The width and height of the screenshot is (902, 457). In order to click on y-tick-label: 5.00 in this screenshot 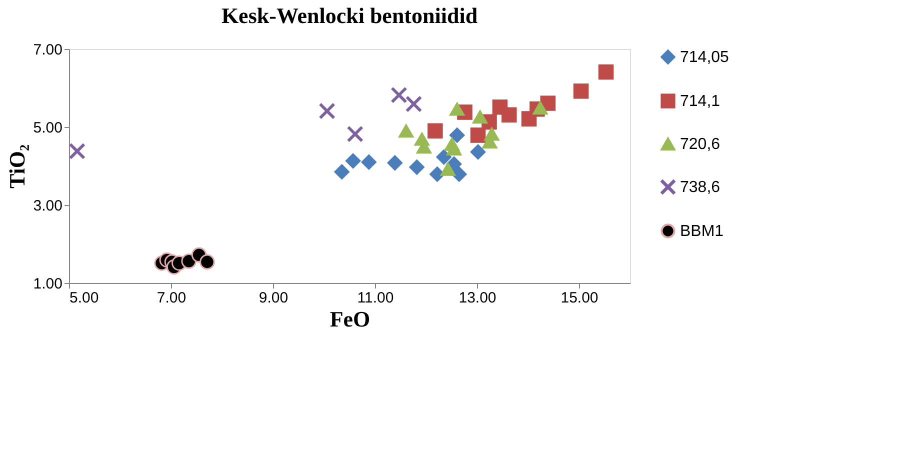, I will do `click(47, 128)`.